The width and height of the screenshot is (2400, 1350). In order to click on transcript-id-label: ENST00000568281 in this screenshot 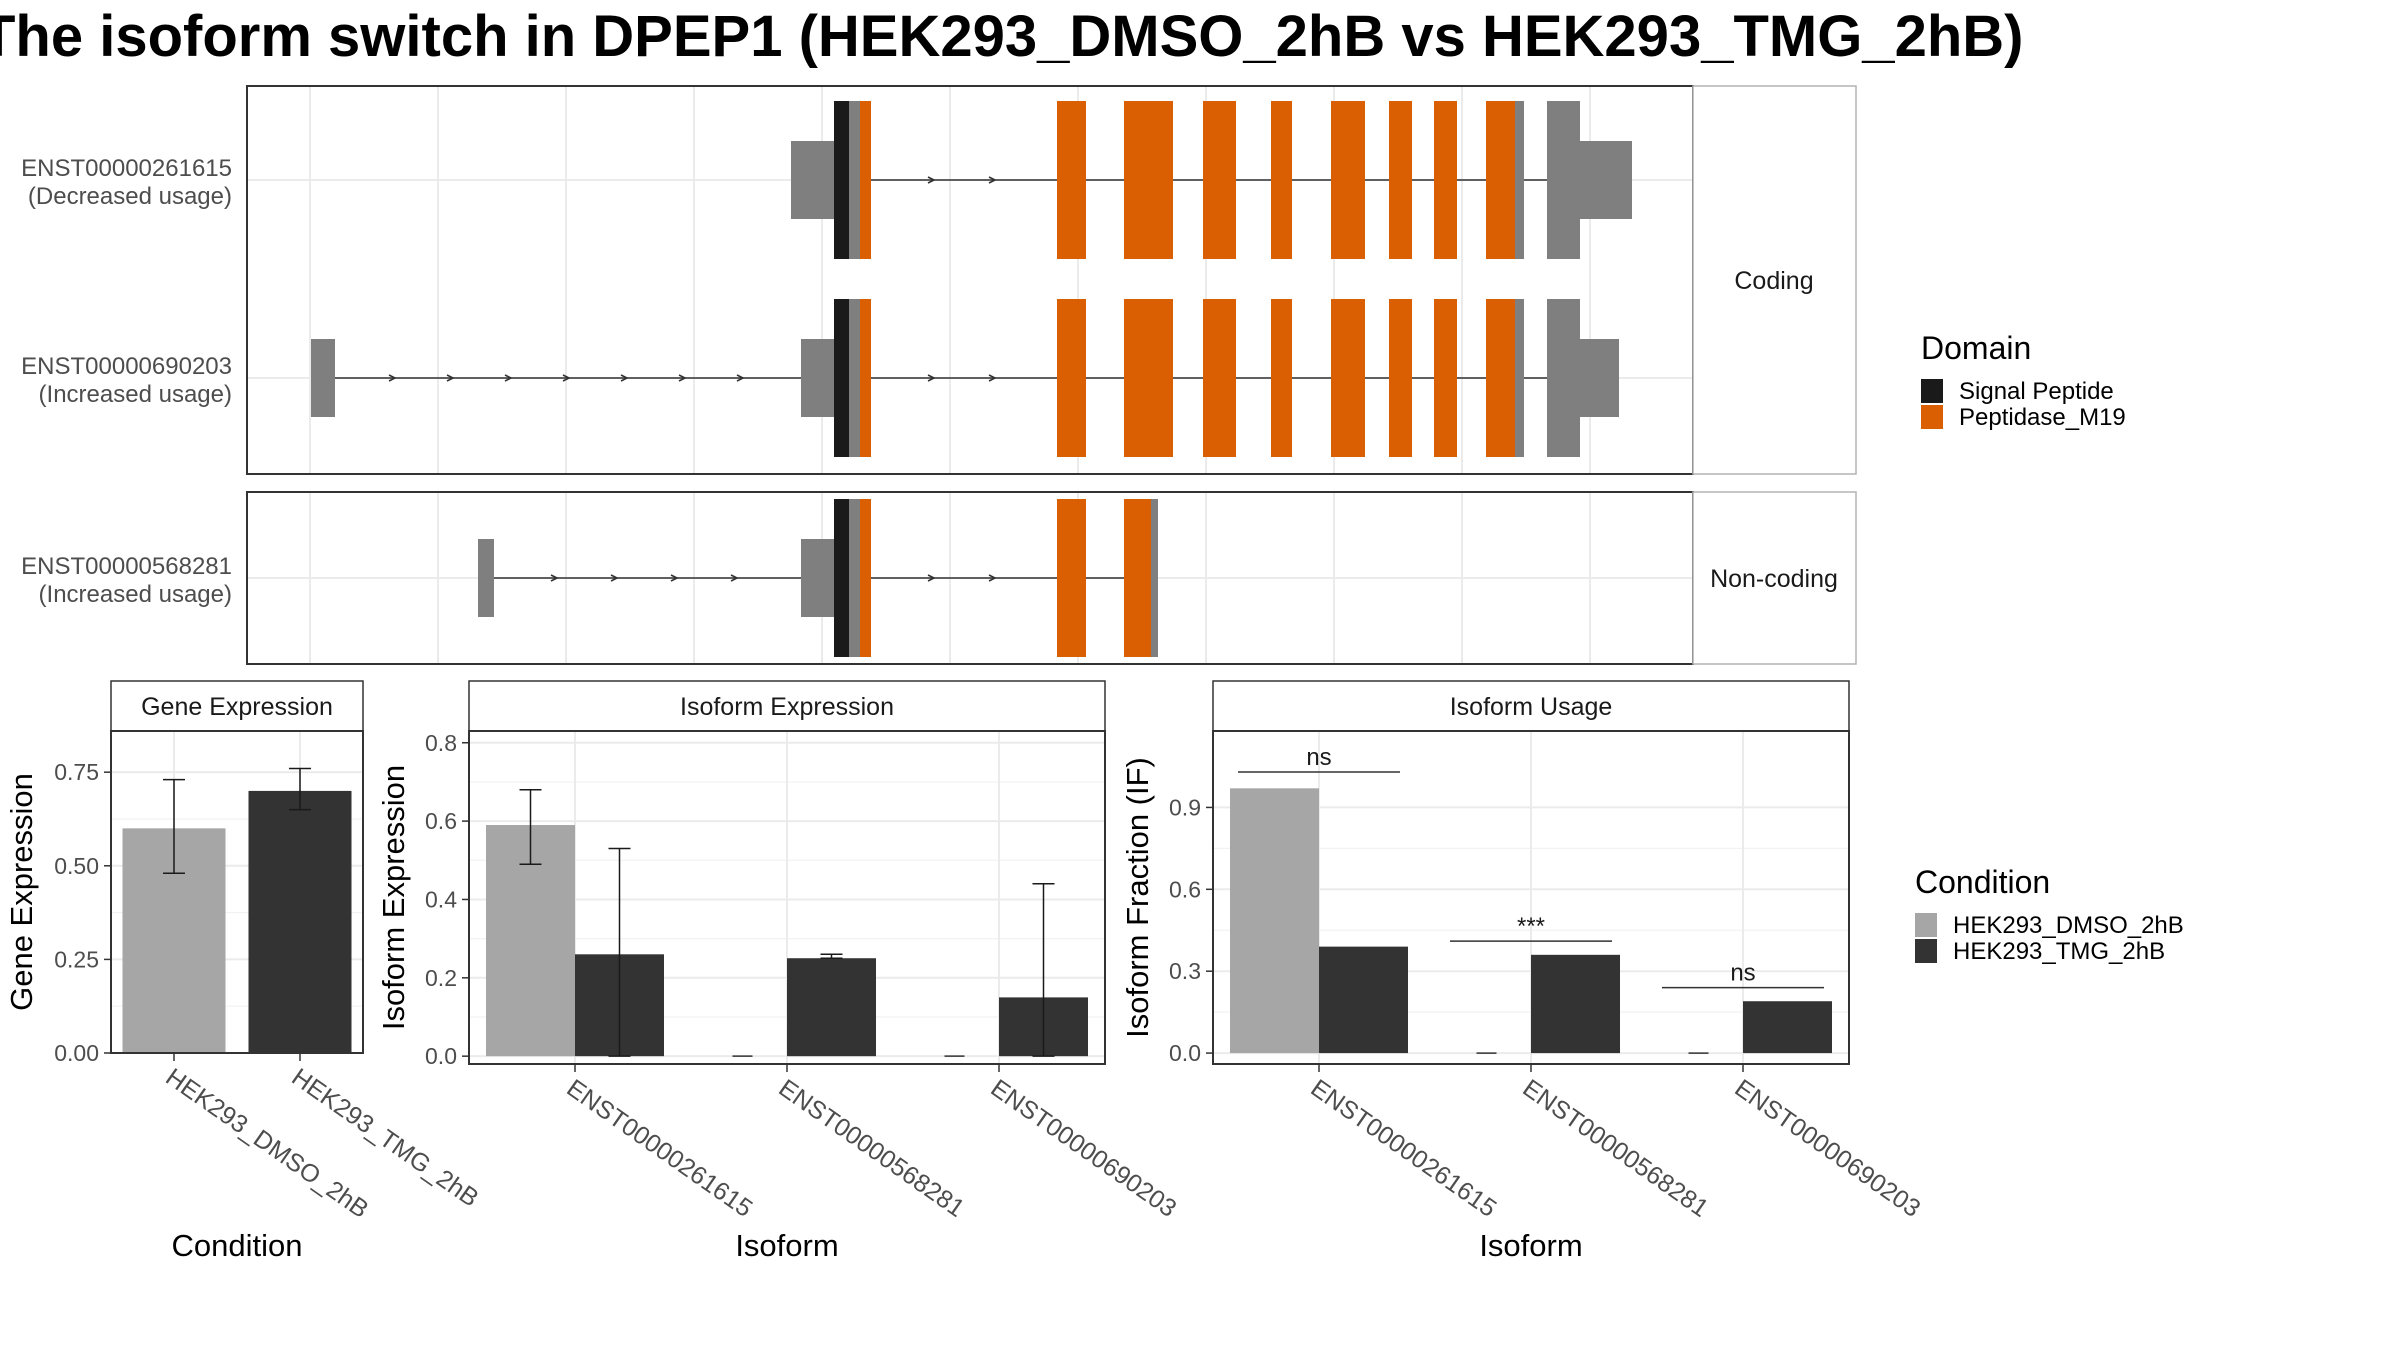, I will do `click(126, 566)`.